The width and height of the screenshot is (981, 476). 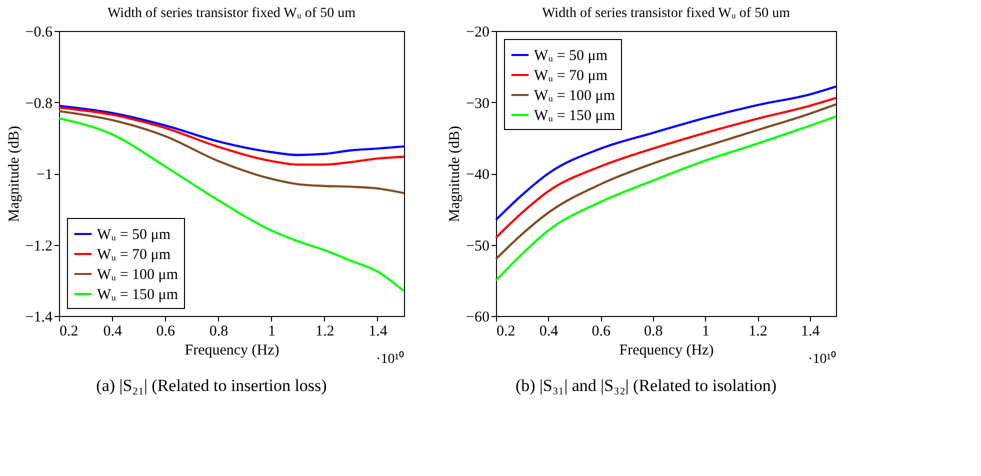 What do you see at coordinates (478, 318) in the screenshot?
I see `y-tick-label: −60` at bounding box center [478, 318].